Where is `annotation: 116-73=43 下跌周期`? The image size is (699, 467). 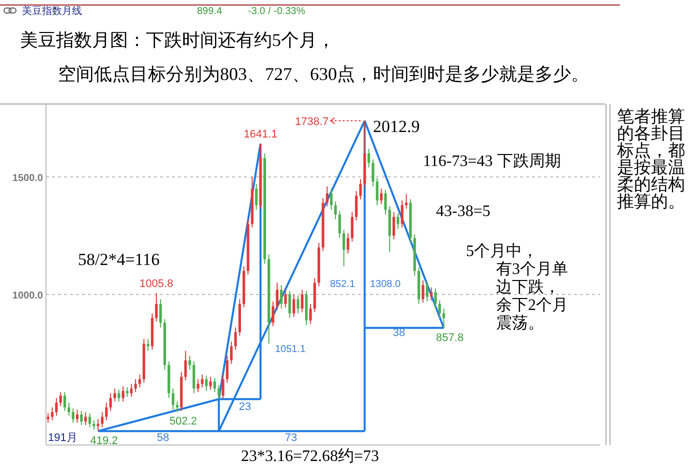 annotation: 116-73=43 下跌周期 is located at coordinates (492, 161).